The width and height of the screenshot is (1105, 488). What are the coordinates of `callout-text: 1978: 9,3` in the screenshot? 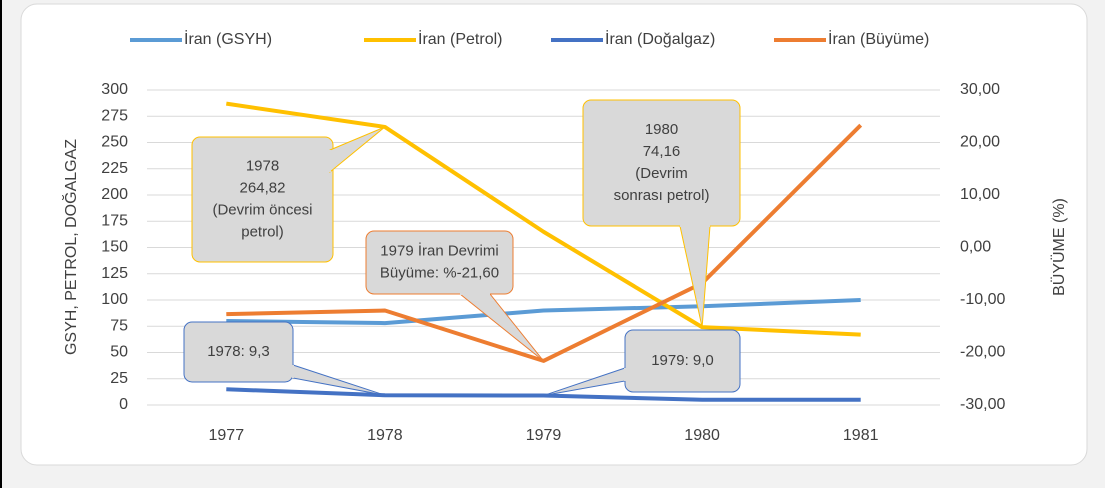 It's located at (238, 351).